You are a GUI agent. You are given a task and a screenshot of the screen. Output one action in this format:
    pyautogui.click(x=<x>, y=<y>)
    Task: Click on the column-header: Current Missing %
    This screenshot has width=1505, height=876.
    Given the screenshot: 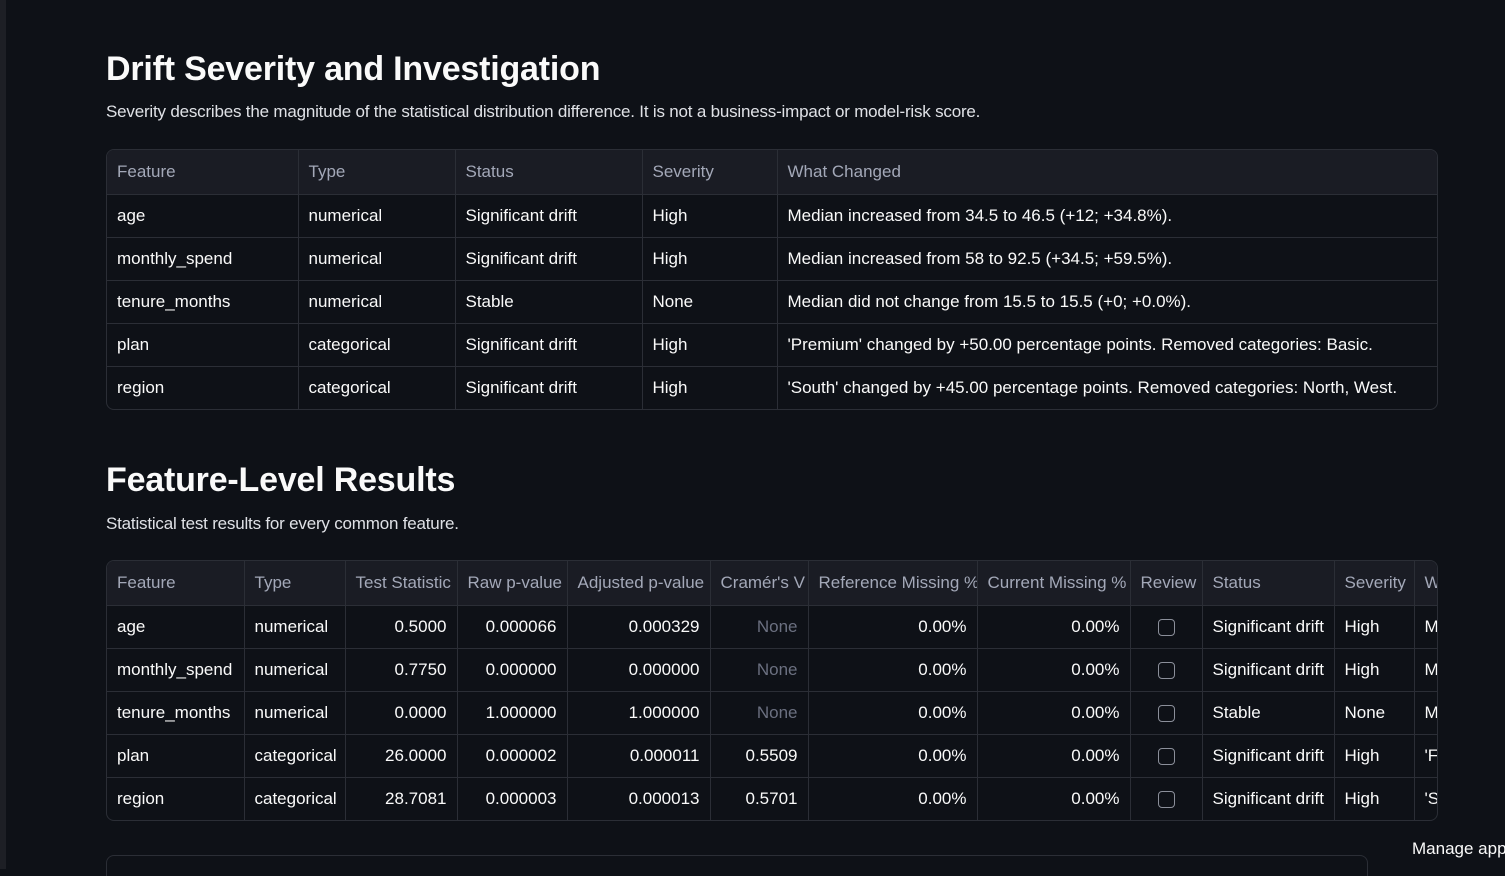 What is the action you would take?
    pyautogui.click(x=1054, y=583)
    